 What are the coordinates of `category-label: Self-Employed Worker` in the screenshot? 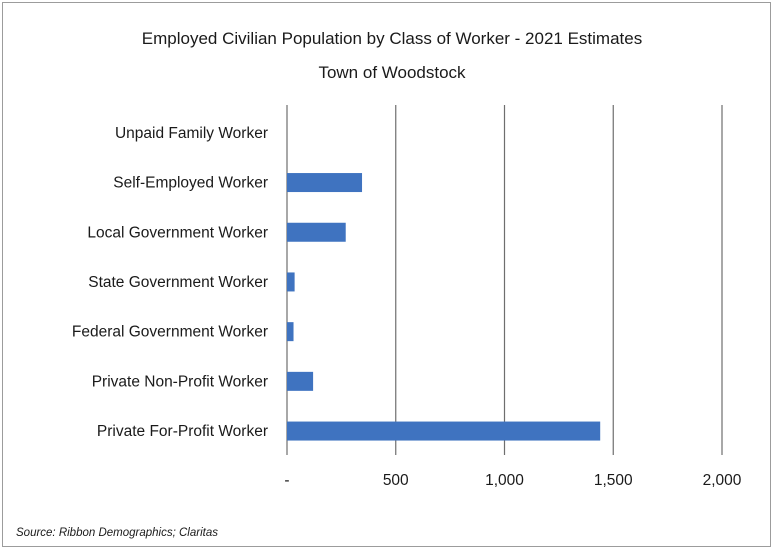 It's located at (190, 183).